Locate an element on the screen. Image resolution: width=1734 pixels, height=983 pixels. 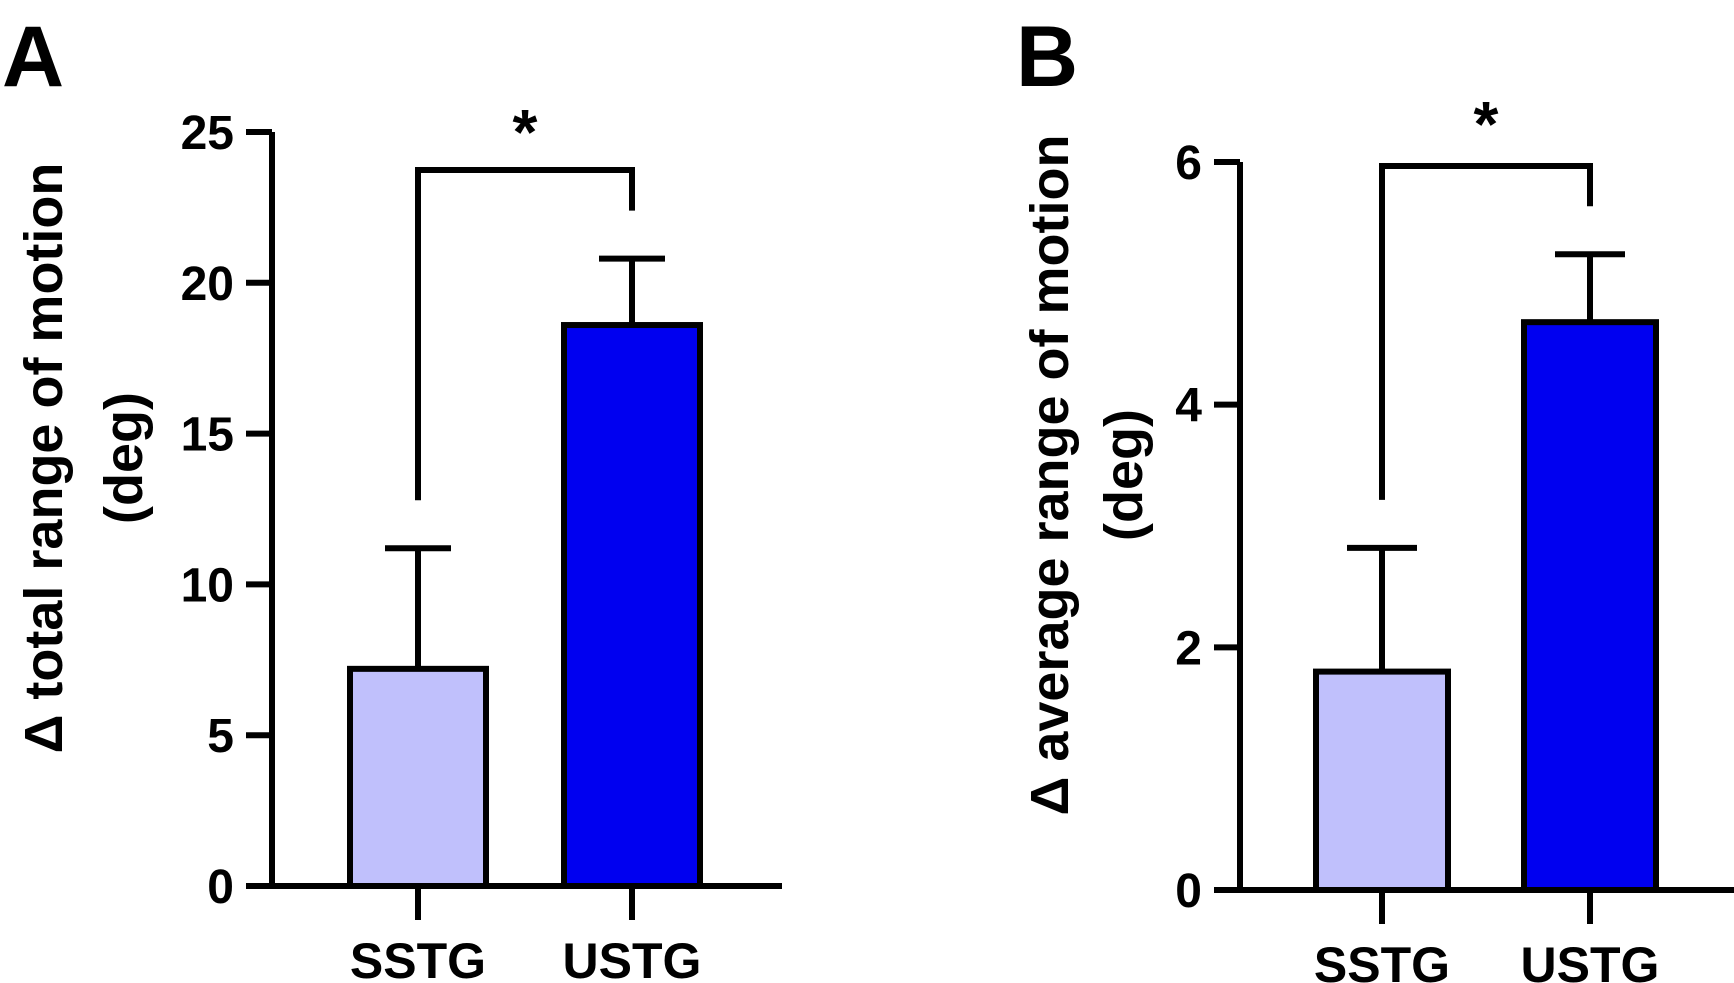
y-tick-label: 2 is located at coordinates (1188, 648).